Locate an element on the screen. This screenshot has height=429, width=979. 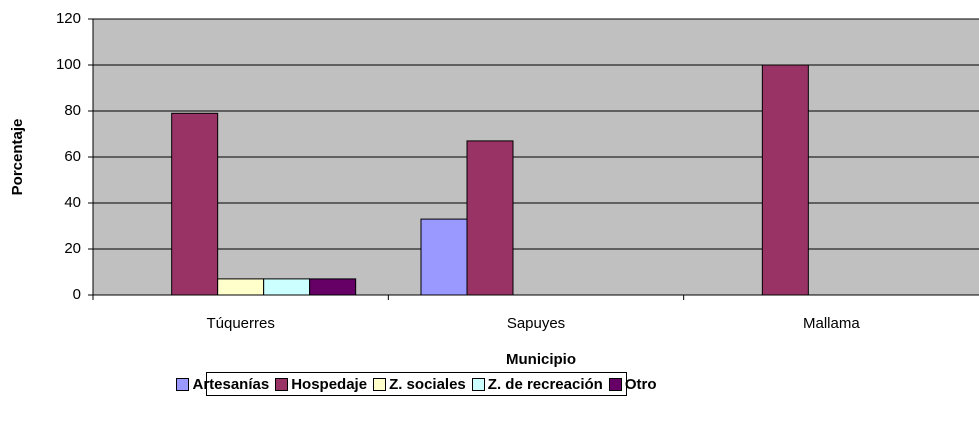
legend-item: Otro is located at coordinates (632, 384).